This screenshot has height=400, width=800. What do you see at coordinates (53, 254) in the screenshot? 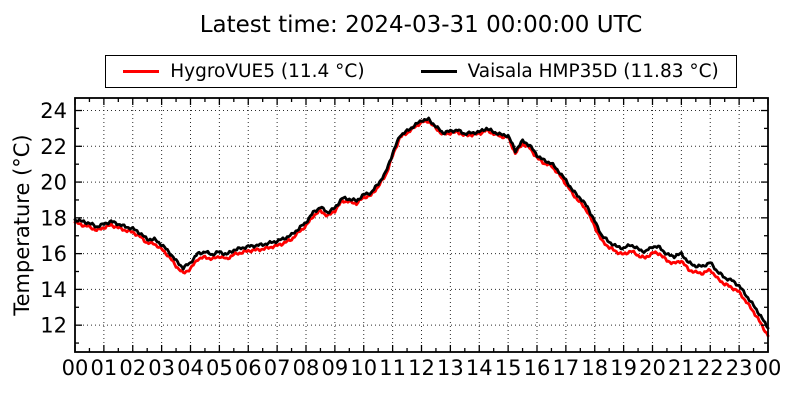
I see `y-tick-label: 16` at bounding box center [53, 254].